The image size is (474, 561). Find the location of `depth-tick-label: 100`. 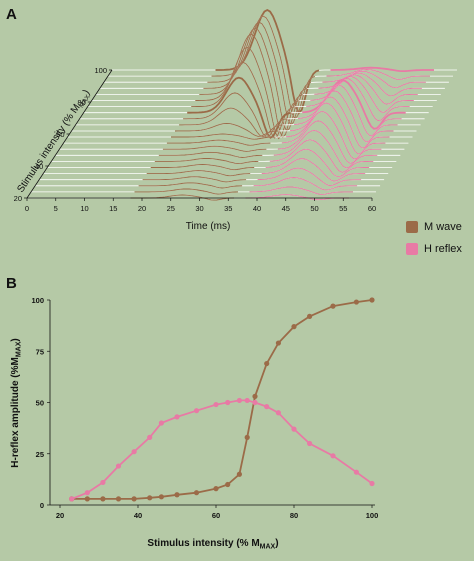

depth-tick-label: 100 is located at coordinates (100, 70).